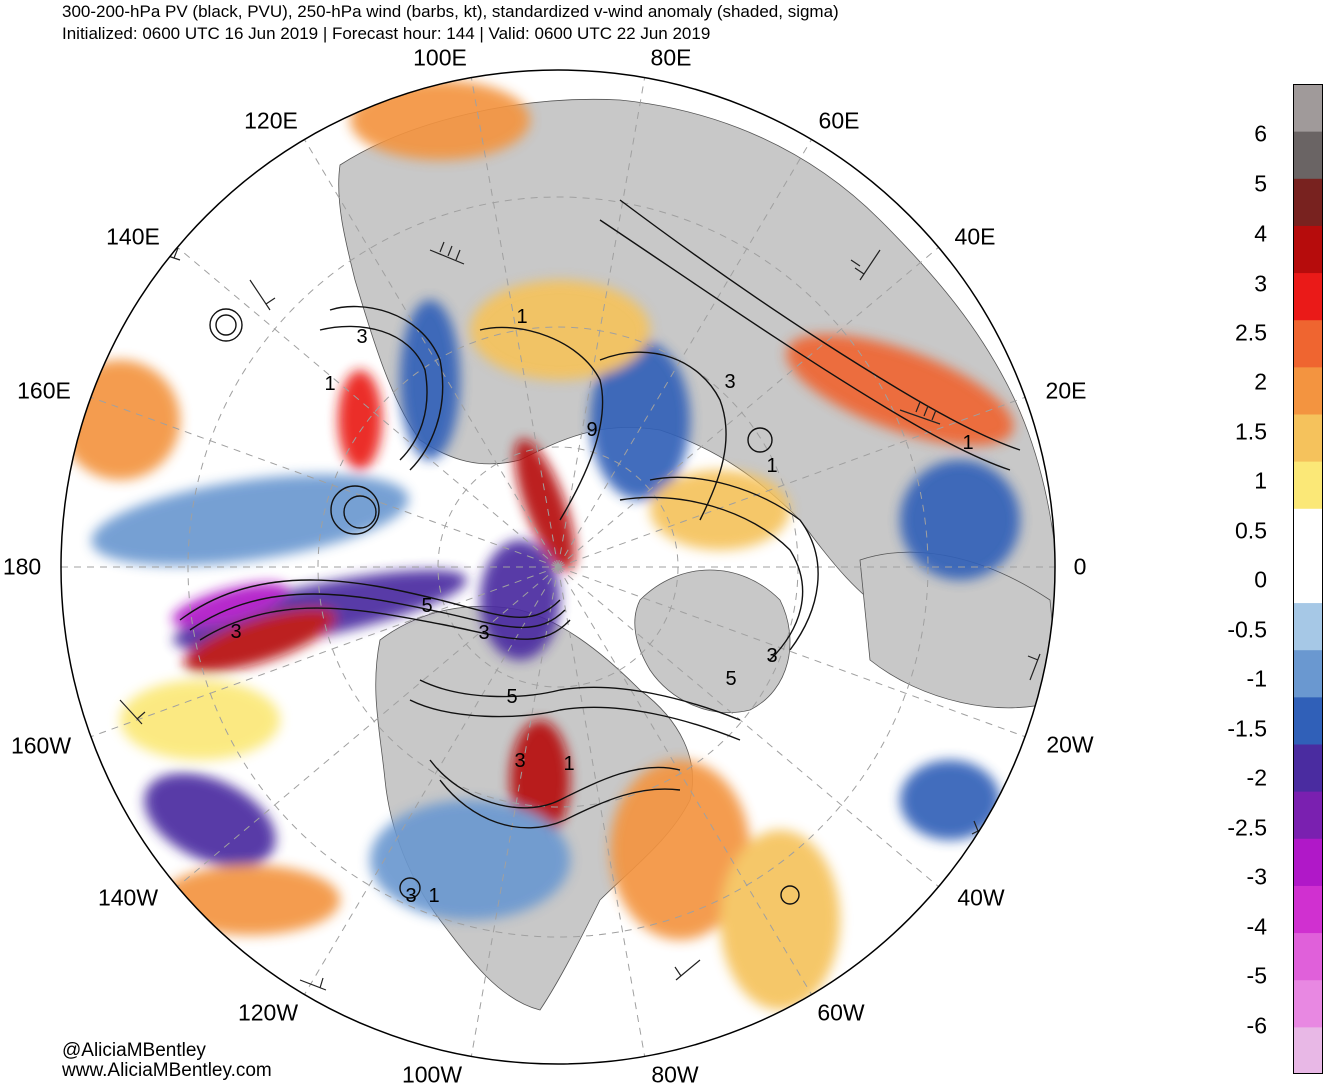  What do you see at coordinates (1256, 975) in the screenshot?
I see `colorbar-tick-label: -5` at bounding box center [1256, 975].